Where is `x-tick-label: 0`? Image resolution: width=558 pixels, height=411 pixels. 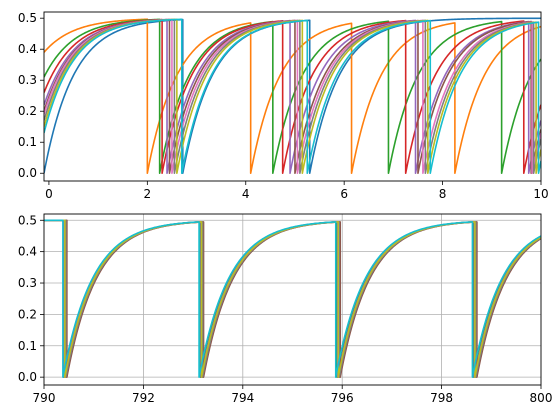 x-tick-label: 0 is located at coordinates (49, 194).